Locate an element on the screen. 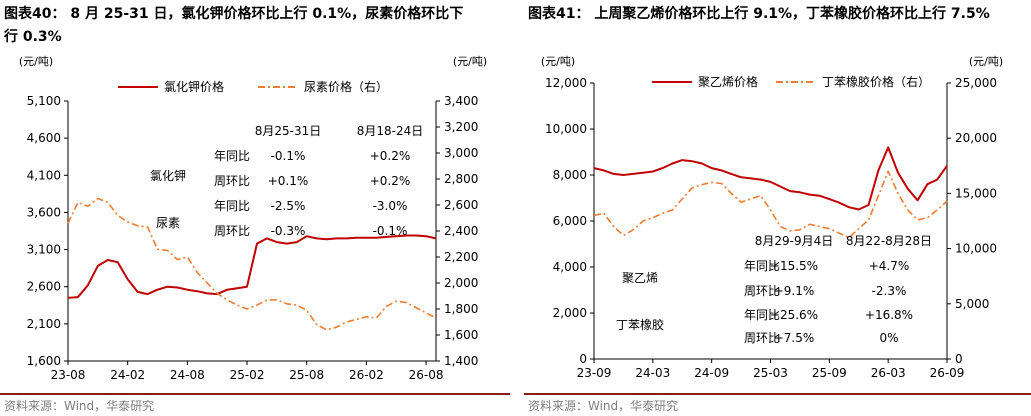 This screenshot has height=416, width=1031. x-tick-label: 24-09 is located at coordinates (711, 373).